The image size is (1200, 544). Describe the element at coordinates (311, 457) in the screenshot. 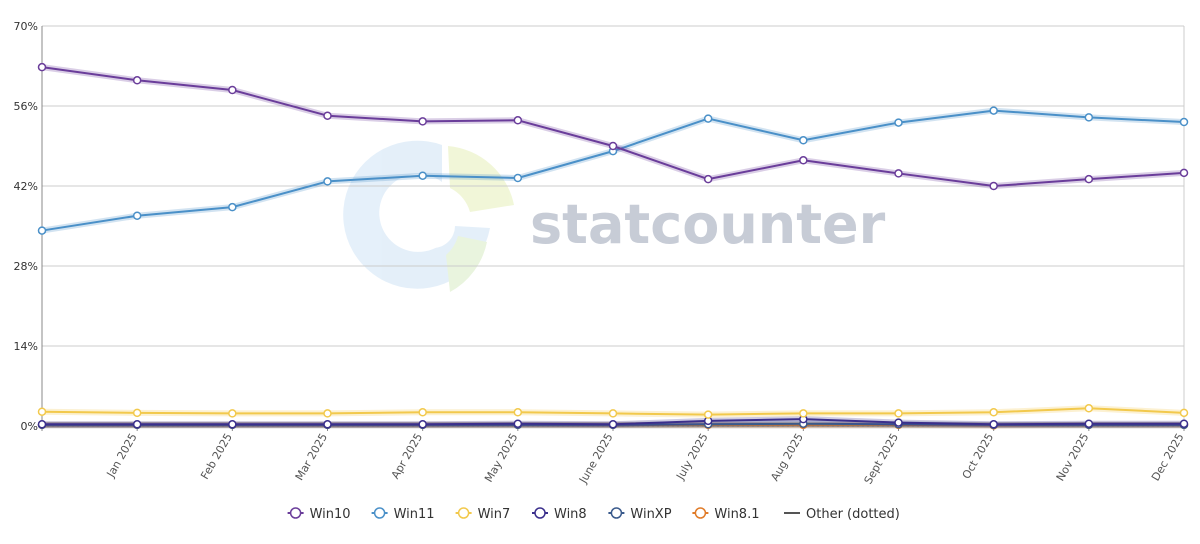

I see `x-tick-label: Mar 2025` at that location.